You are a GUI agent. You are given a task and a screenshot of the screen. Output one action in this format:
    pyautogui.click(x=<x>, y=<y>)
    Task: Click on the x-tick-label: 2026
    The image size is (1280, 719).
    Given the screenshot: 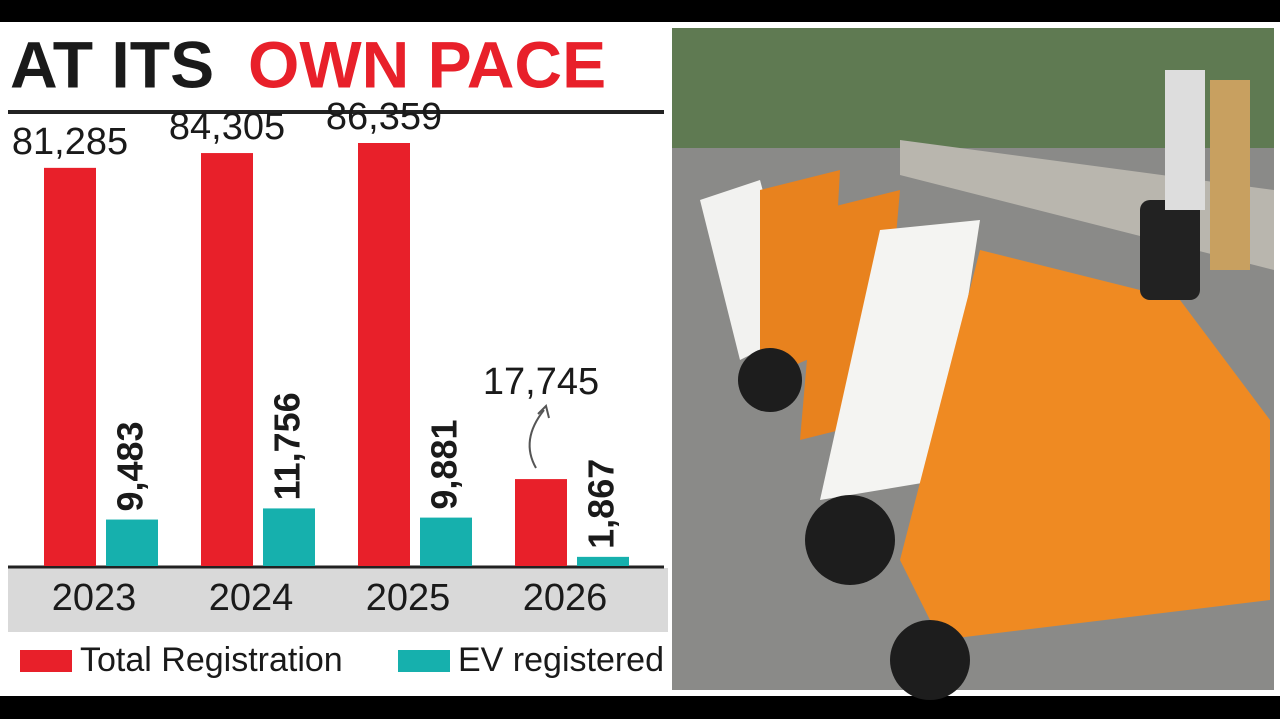 What is the action you would take?
    pyautogui.click(x=565, y=598)
    